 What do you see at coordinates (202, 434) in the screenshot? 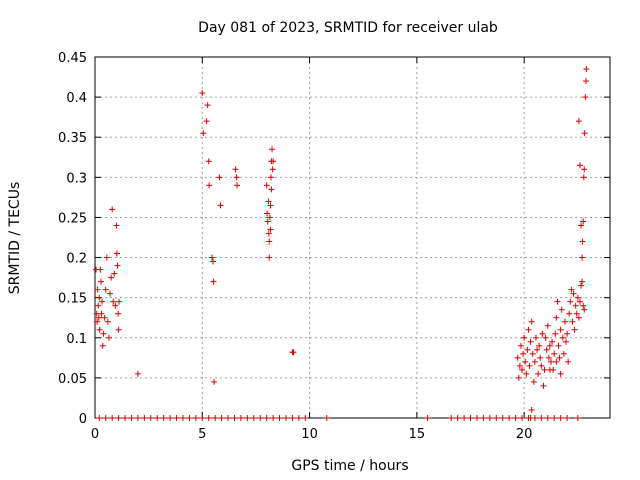
I see `x-tick-label: 5` at bounding box center [202, 434].